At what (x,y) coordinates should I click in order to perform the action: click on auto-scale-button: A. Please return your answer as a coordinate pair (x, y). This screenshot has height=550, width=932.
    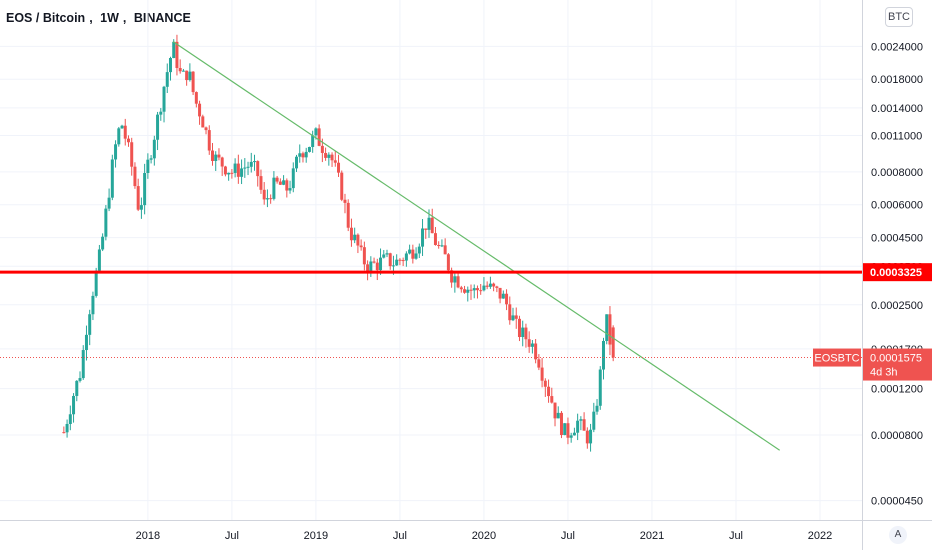
    Looking at the image, I should click on (898, 535).